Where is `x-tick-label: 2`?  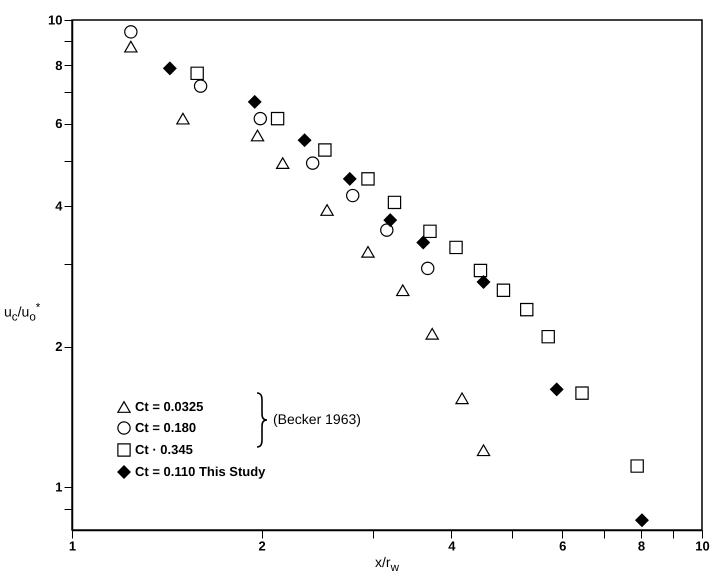 x-tick-label: 2 is located at coordinates (262, 546).